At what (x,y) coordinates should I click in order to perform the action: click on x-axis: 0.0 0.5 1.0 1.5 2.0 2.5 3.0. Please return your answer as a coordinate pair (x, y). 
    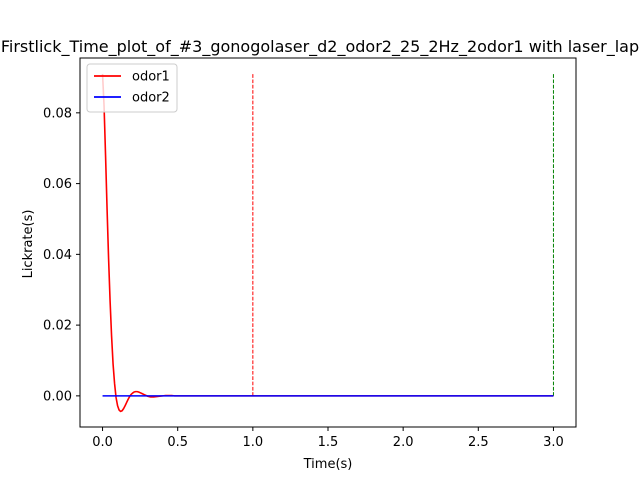
    Looking at the image, I should click on (328, 438).